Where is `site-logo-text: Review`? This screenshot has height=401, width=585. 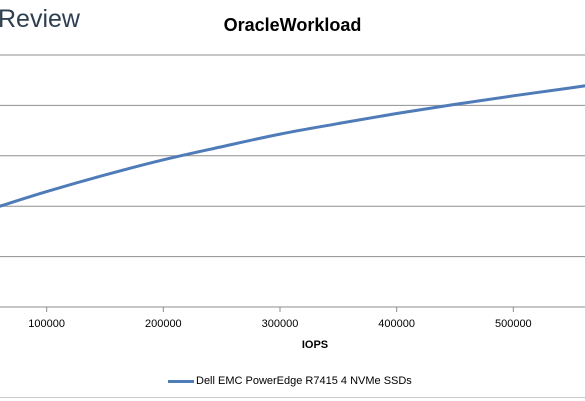 site-logo-text: Review is located at coordinates (40, 19).